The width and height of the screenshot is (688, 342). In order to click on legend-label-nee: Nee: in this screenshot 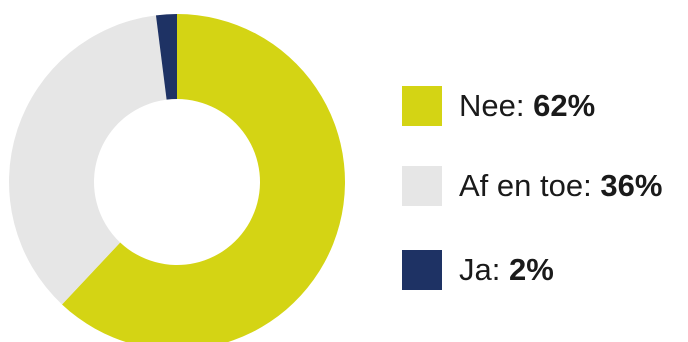, I will do `click(492, 105)`.